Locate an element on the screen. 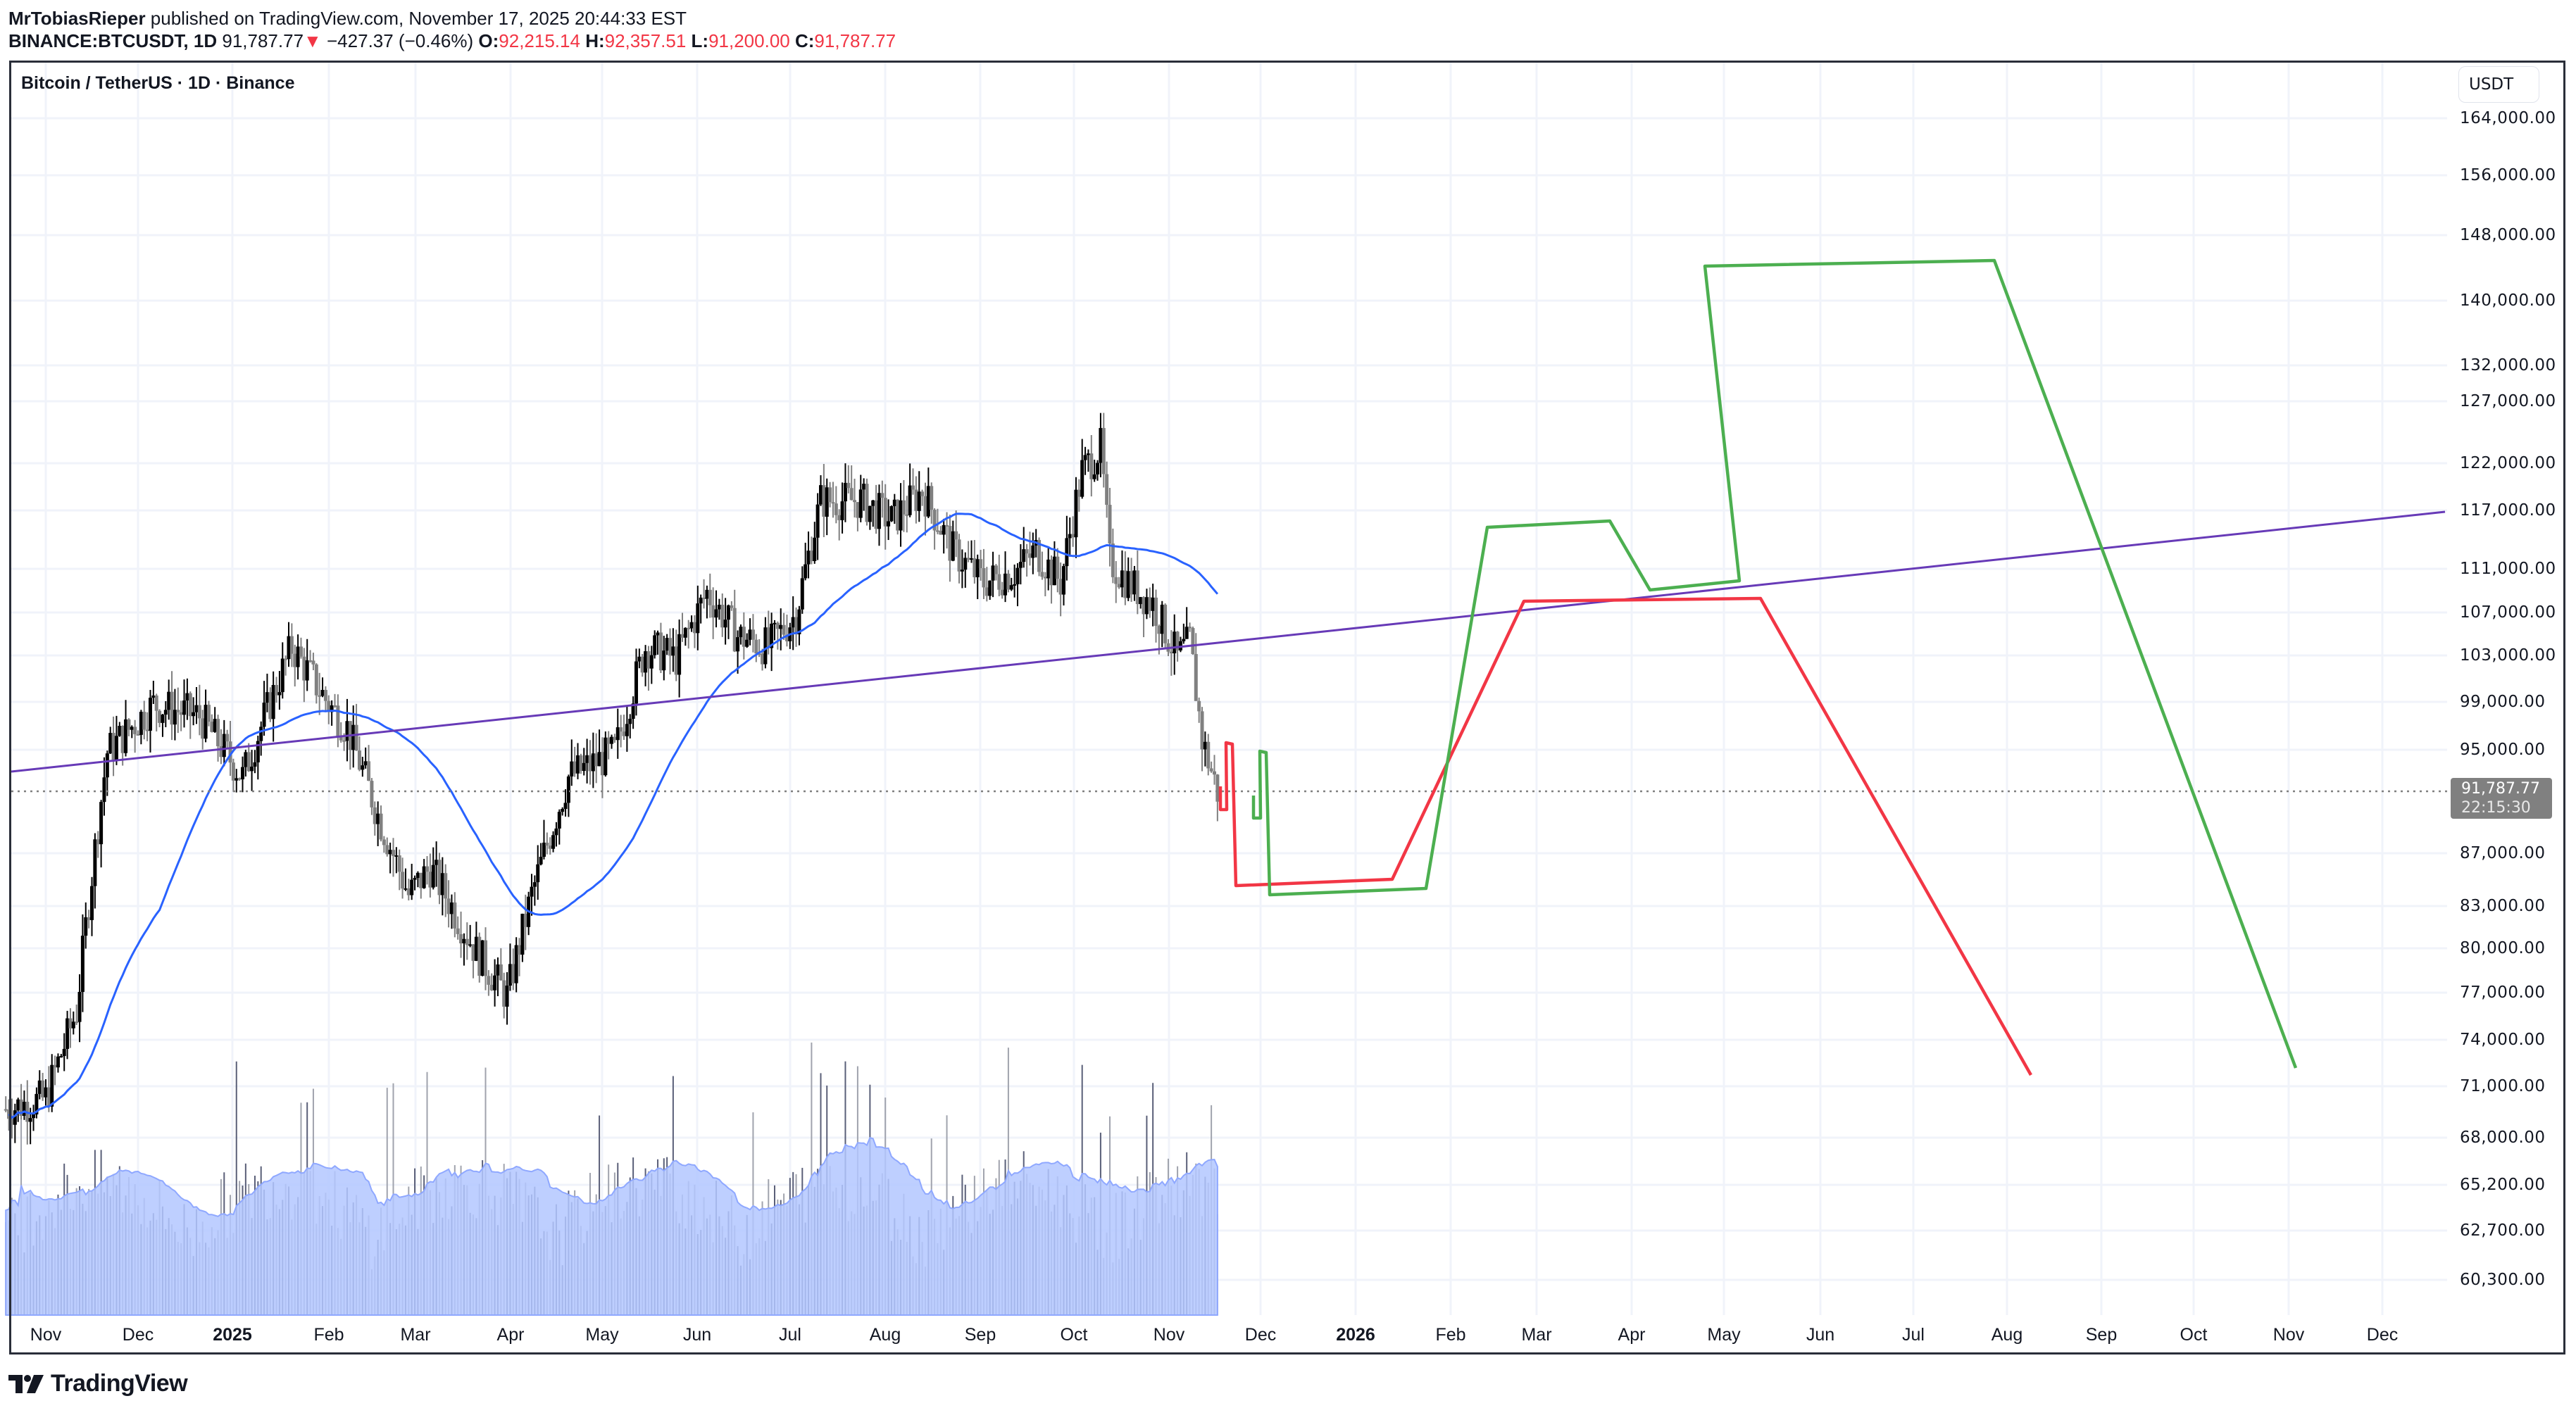 The width and height of the screenshot is (2576, 1408). price-tick-label: 140,000.00 is located at coordinates (2508, 300).